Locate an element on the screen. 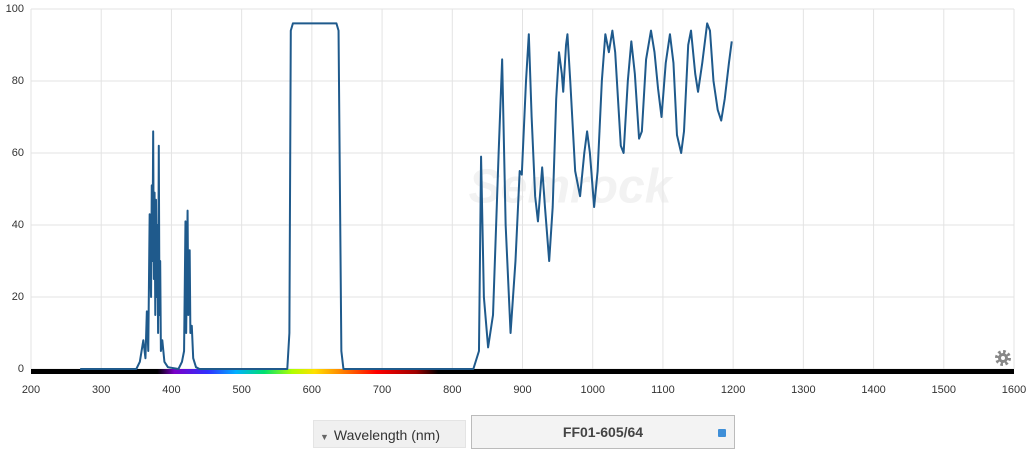 The image size is (1028, 463). x-tick-label: 1000 is located at coordinates (592, 390).